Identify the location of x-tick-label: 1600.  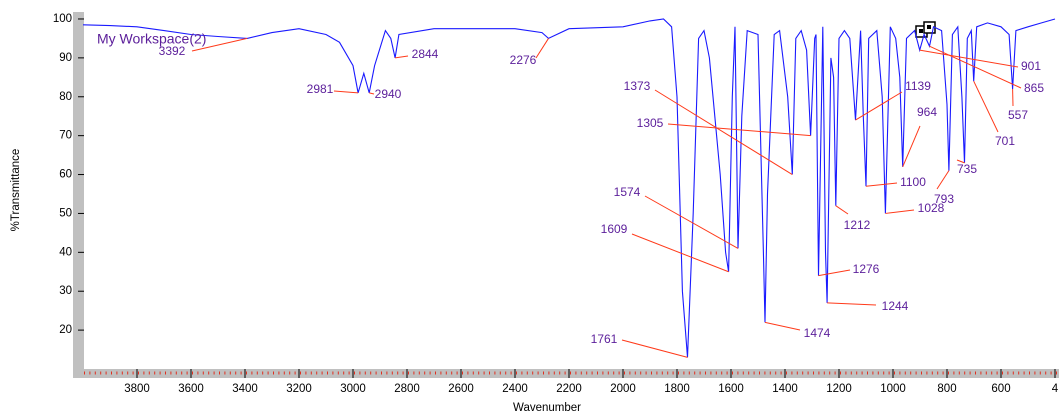
(731, 389).